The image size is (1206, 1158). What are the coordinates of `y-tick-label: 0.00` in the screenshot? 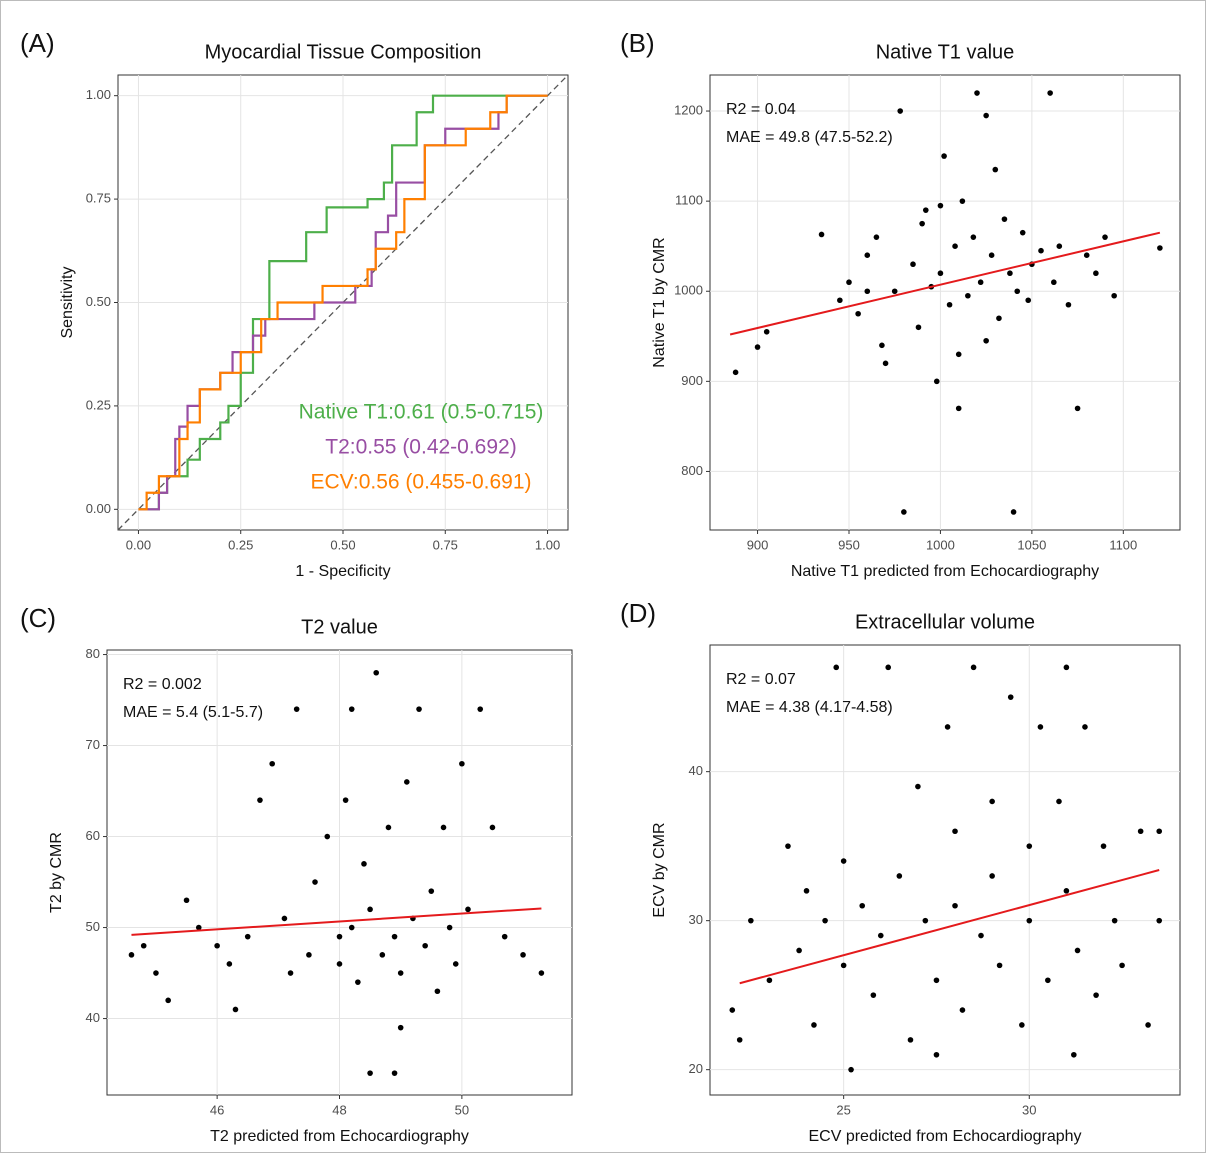 It's located at (98, 508).